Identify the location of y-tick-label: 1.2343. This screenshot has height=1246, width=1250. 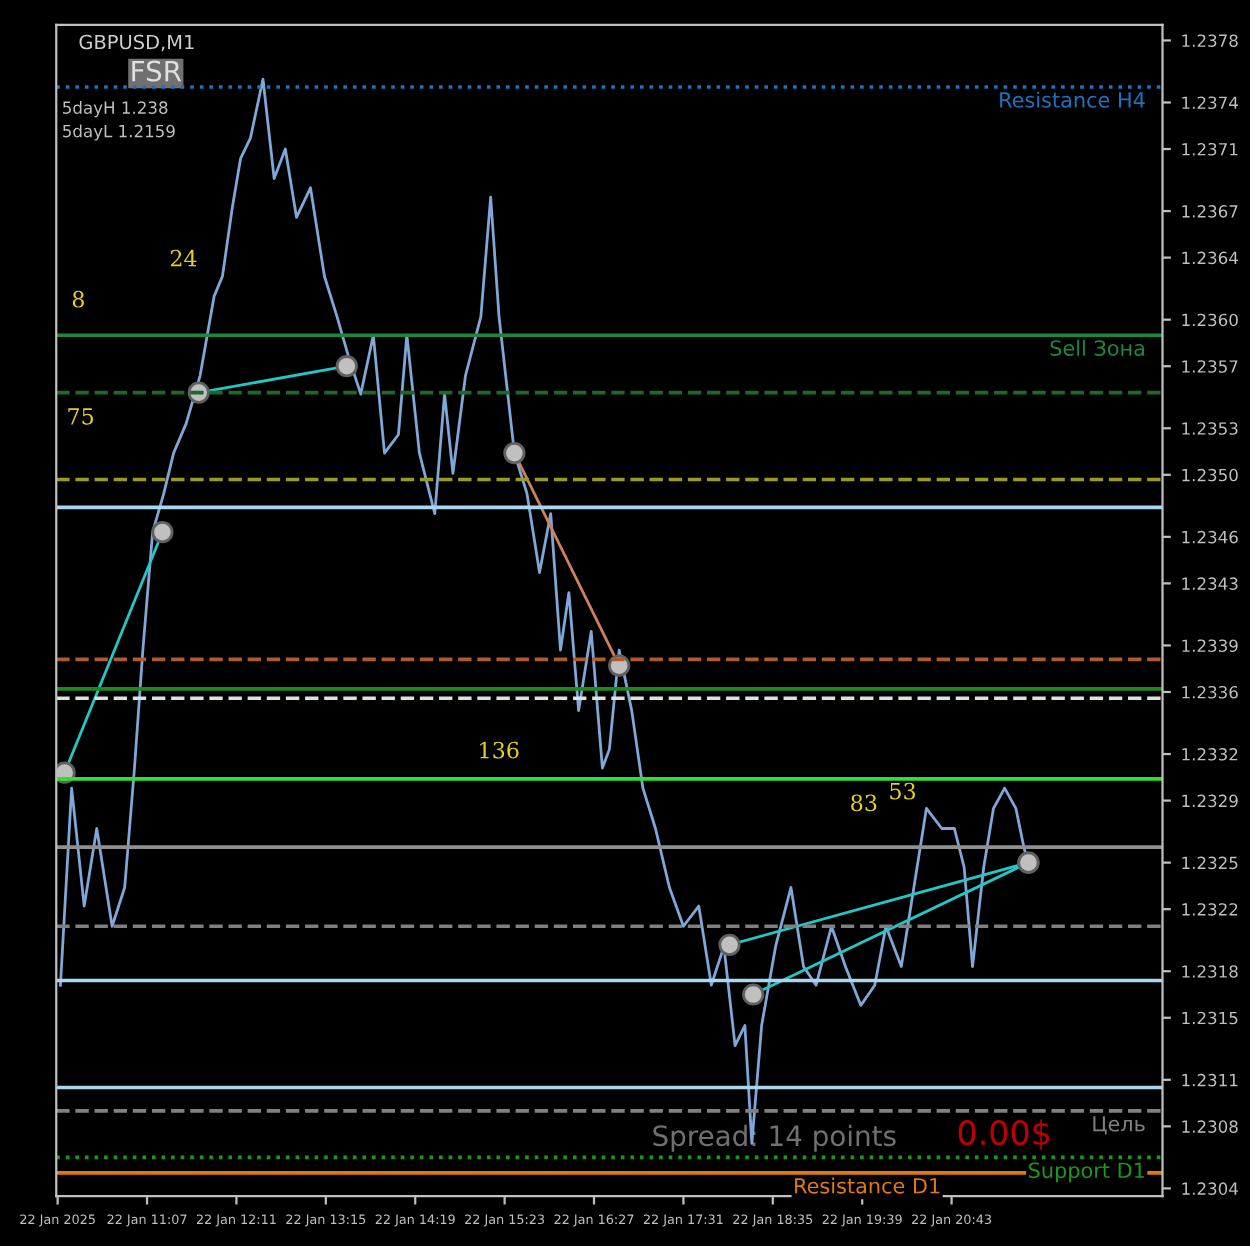
(1210, 583).